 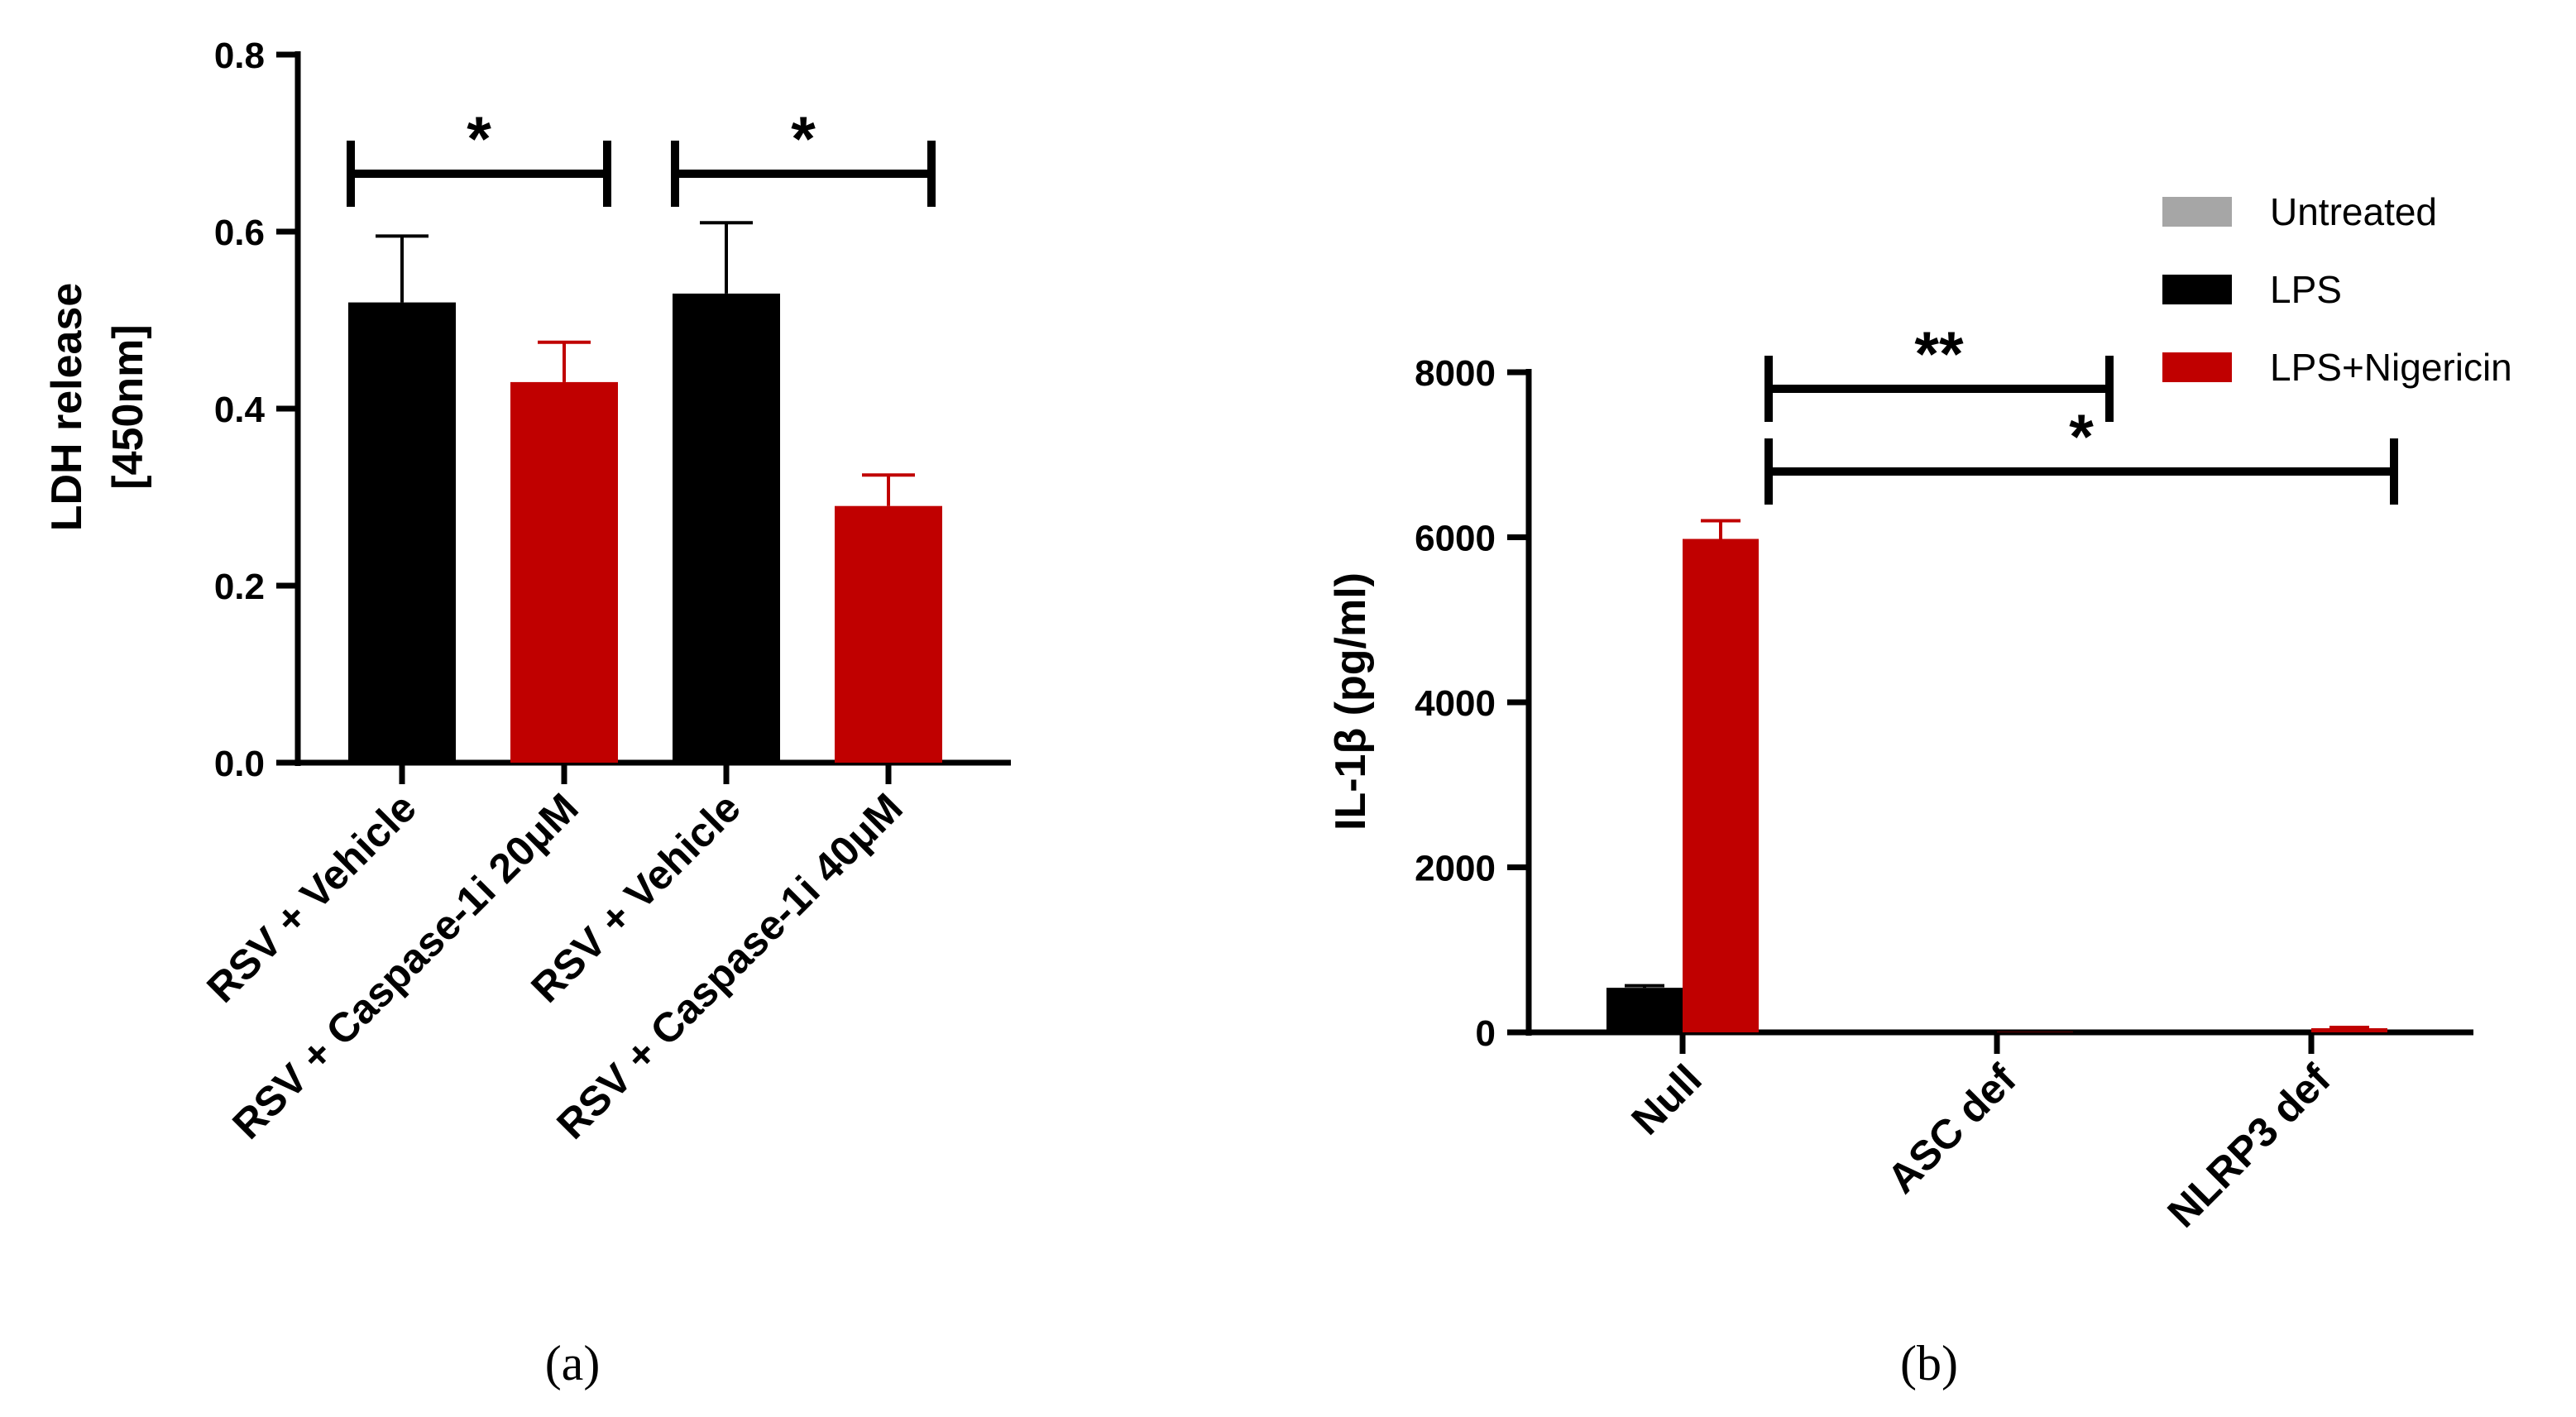 I want to click on chart-a-ylabel-line-1: LDH release, so click(x=67, y=408).